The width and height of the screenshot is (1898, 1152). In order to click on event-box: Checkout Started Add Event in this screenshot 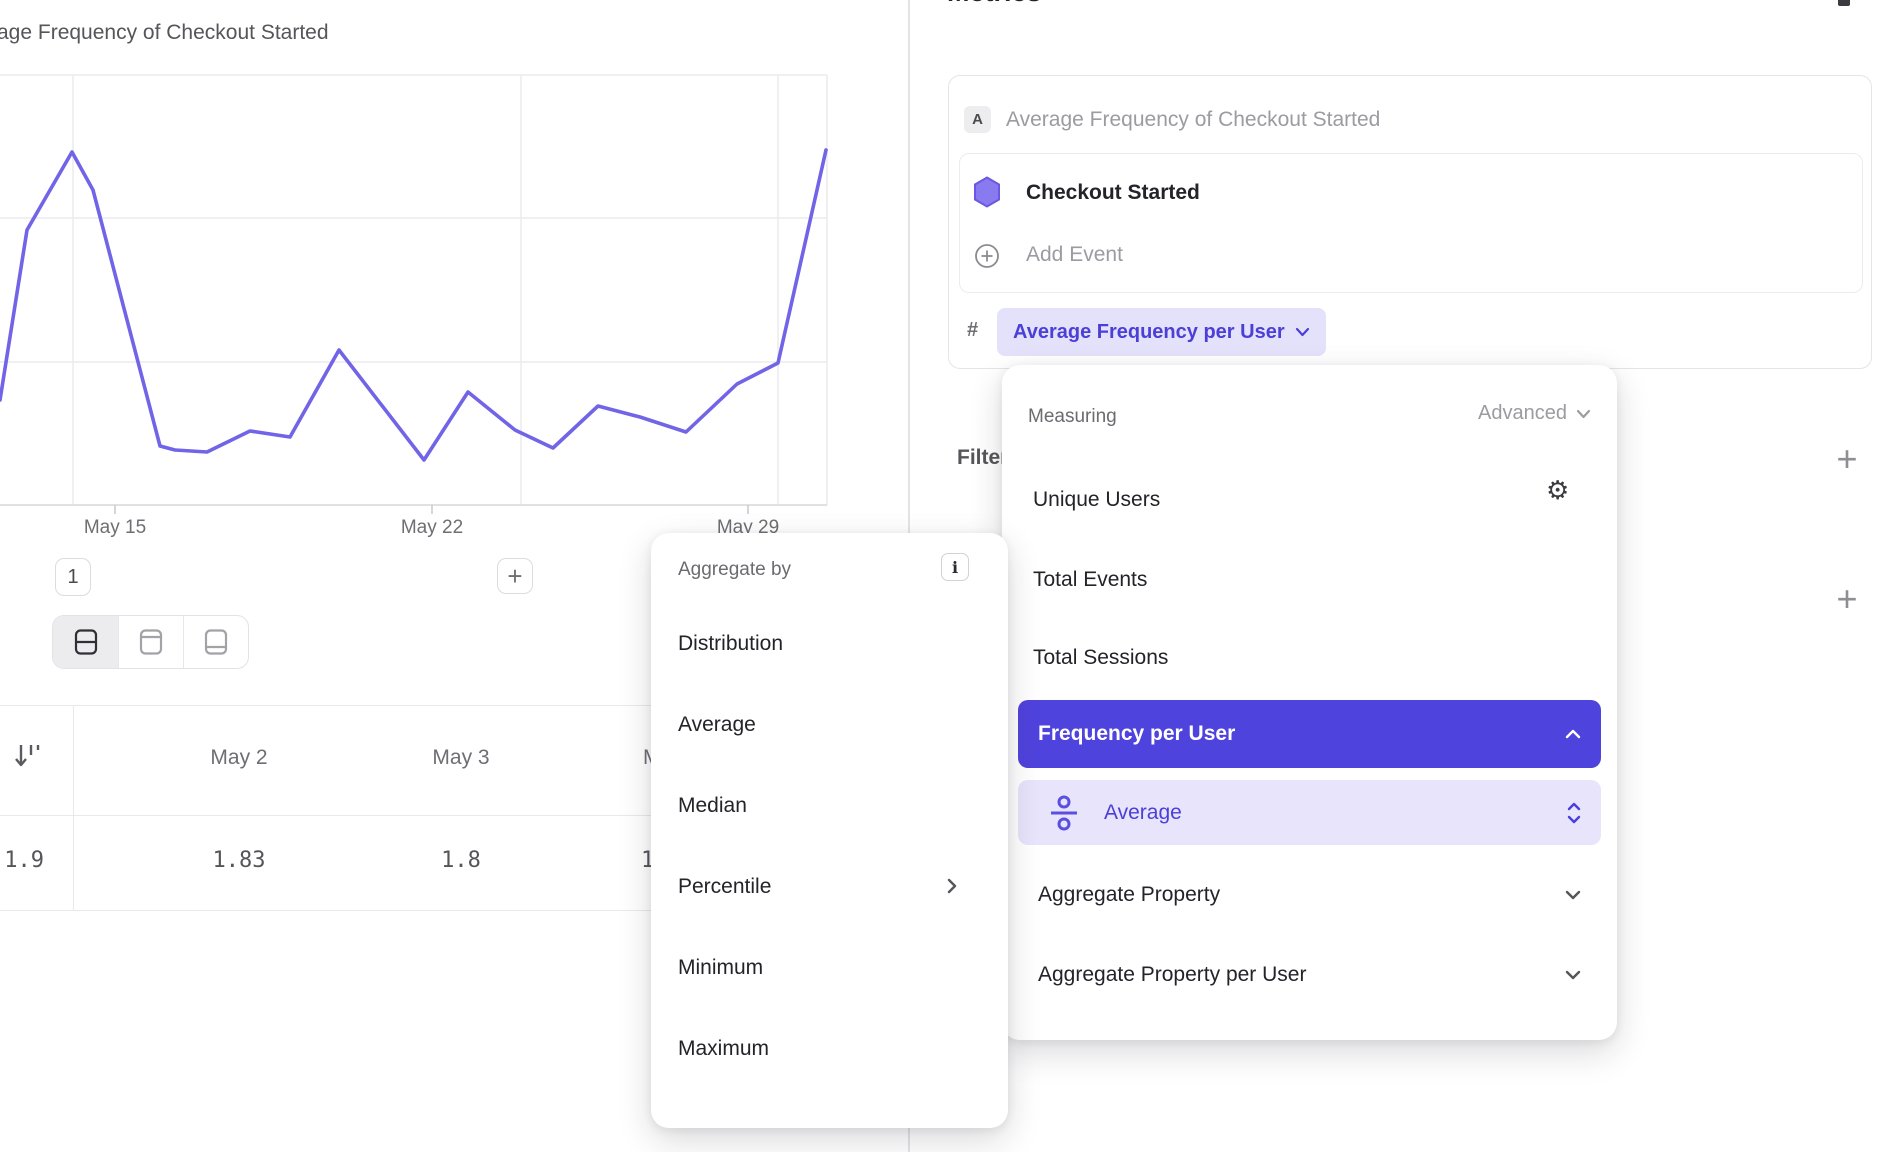, I will do `click(1411, 223)`.